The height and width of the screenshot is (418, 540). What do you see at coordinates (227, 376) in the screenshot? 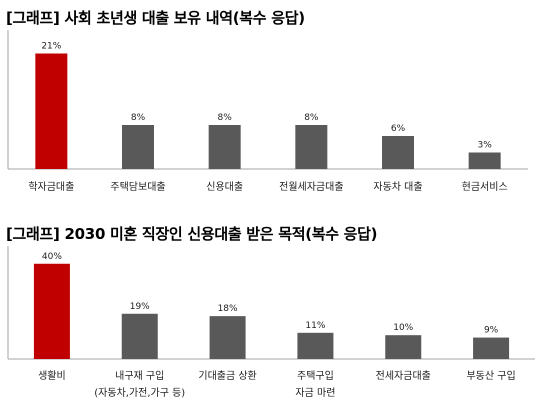
I see `category-label-3: 기대출금 상환` at bounding box center [227, 376].